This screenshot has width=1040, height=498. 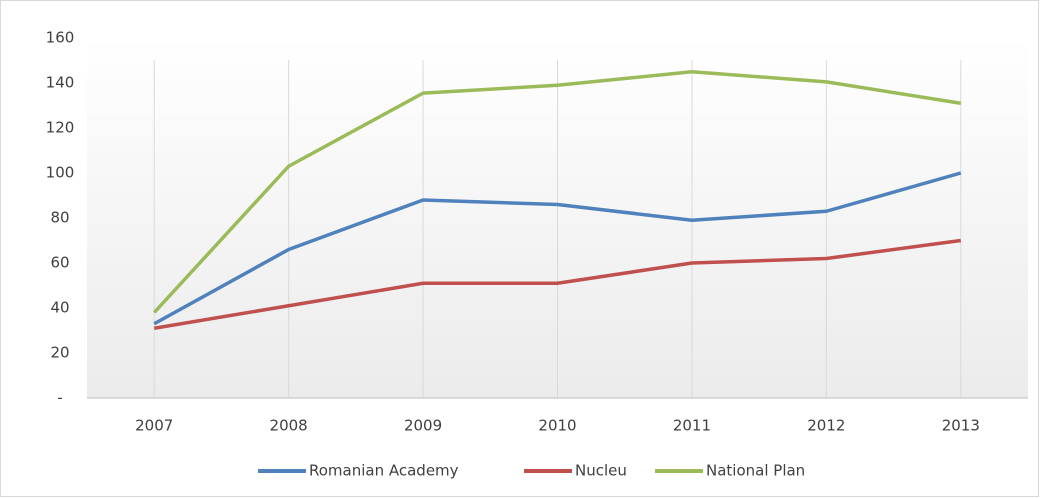 I want to click on y-tick-label: 140, so click(x=60, y=83).